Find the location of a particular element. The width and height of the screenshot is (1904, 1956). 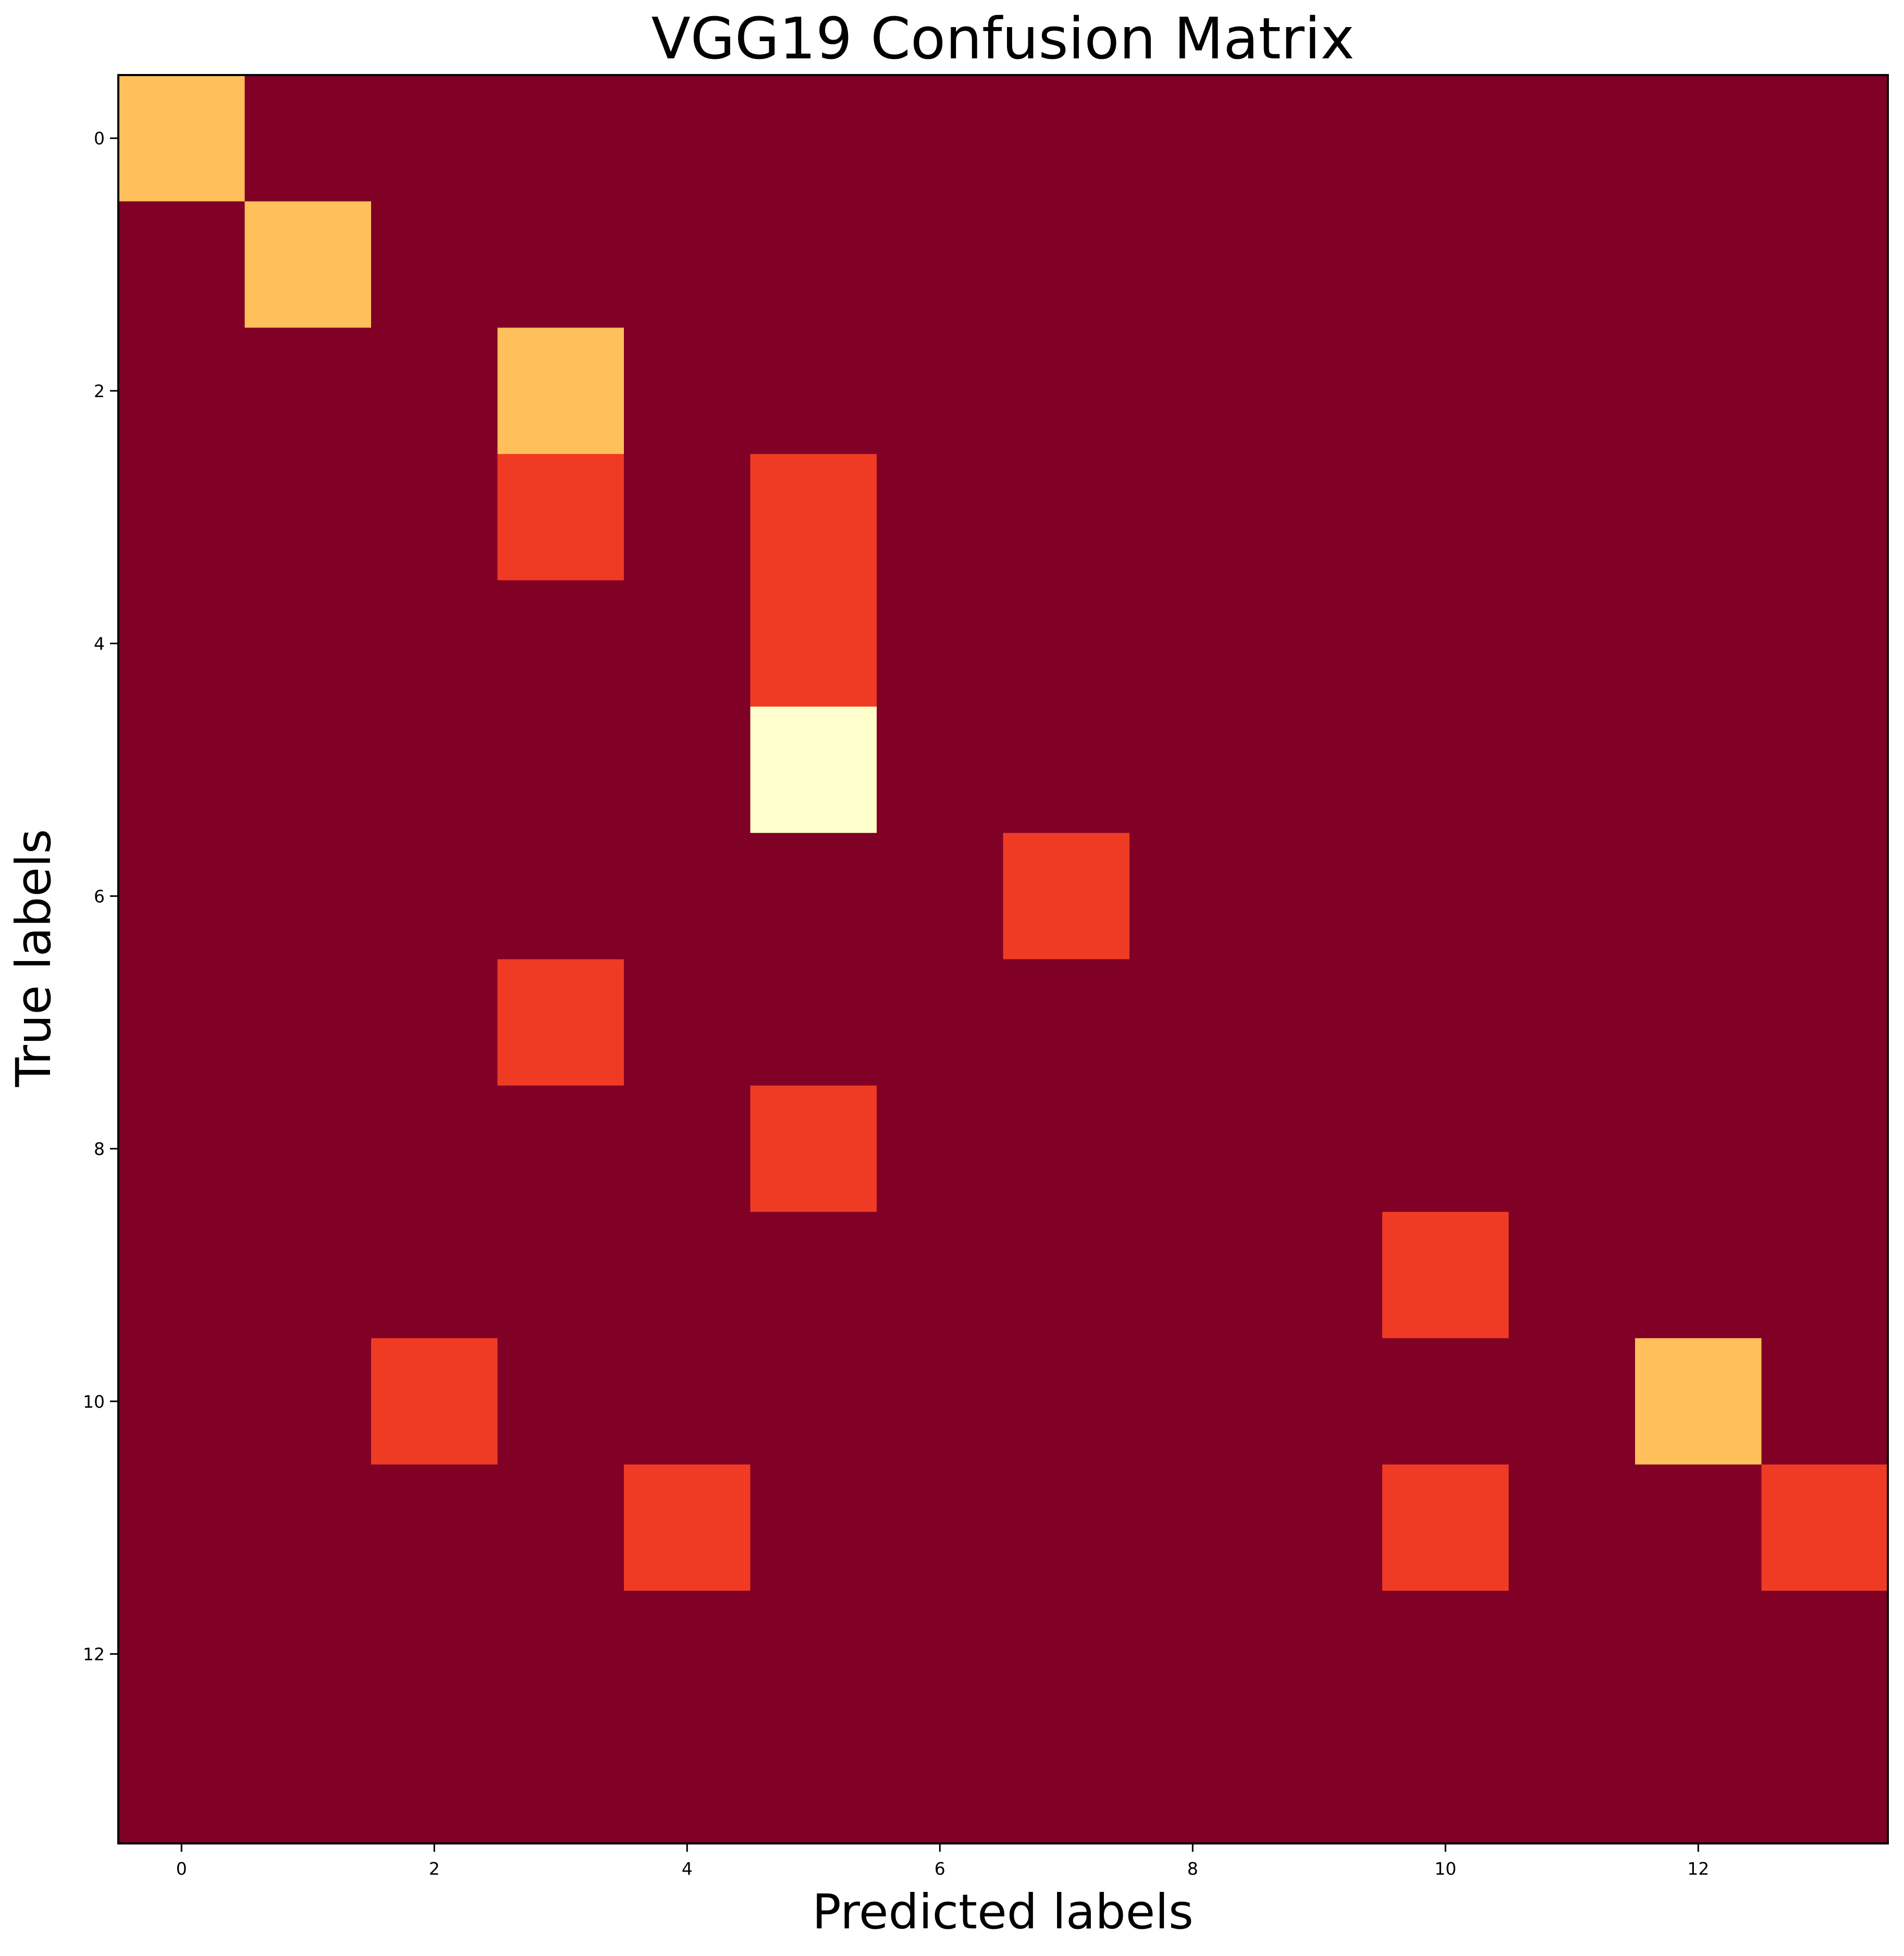

chart-title: VGG19 Confusion Matrix is located at coordinates (1002, 38).